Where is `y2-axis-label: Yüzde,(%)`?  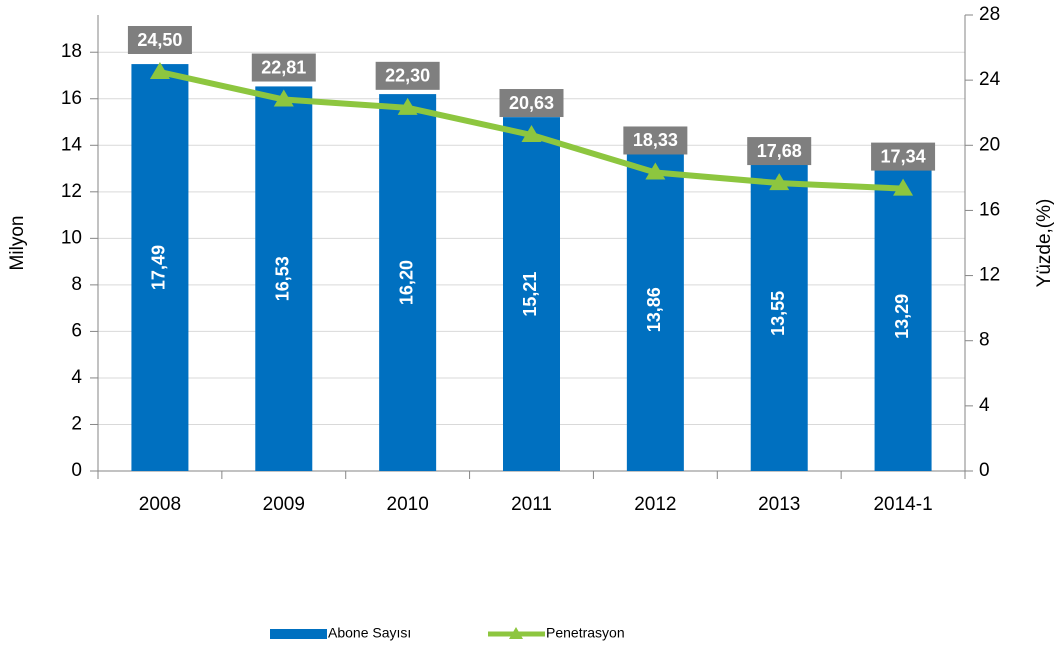
y2-axis-label: Yüzde,(%) is located at coordinates (1044, 243).